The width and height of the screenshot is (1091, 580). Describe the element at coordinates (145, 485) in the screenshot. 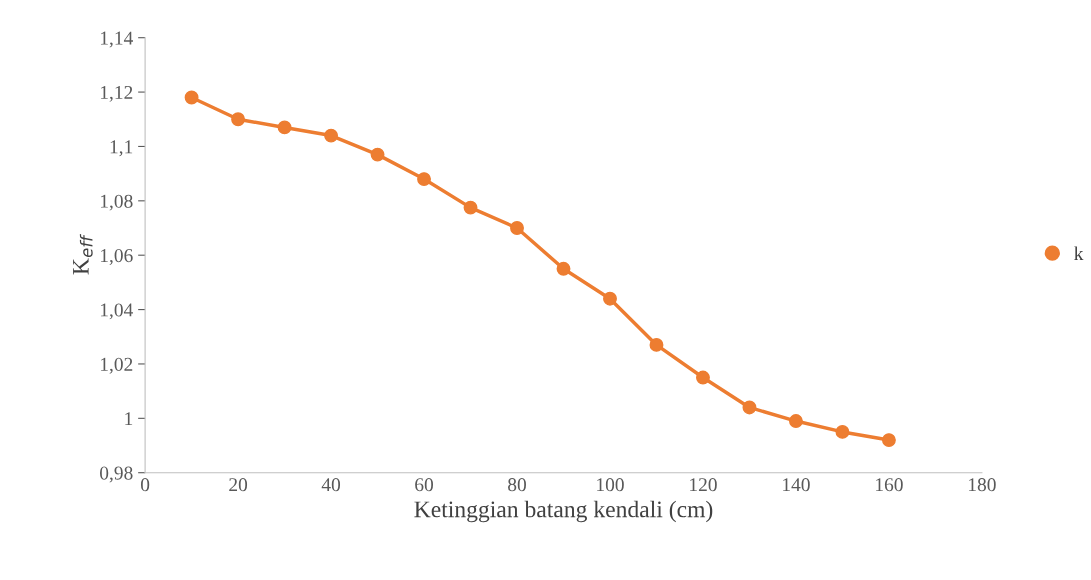

I see `x-tick-label: 0` at that location.